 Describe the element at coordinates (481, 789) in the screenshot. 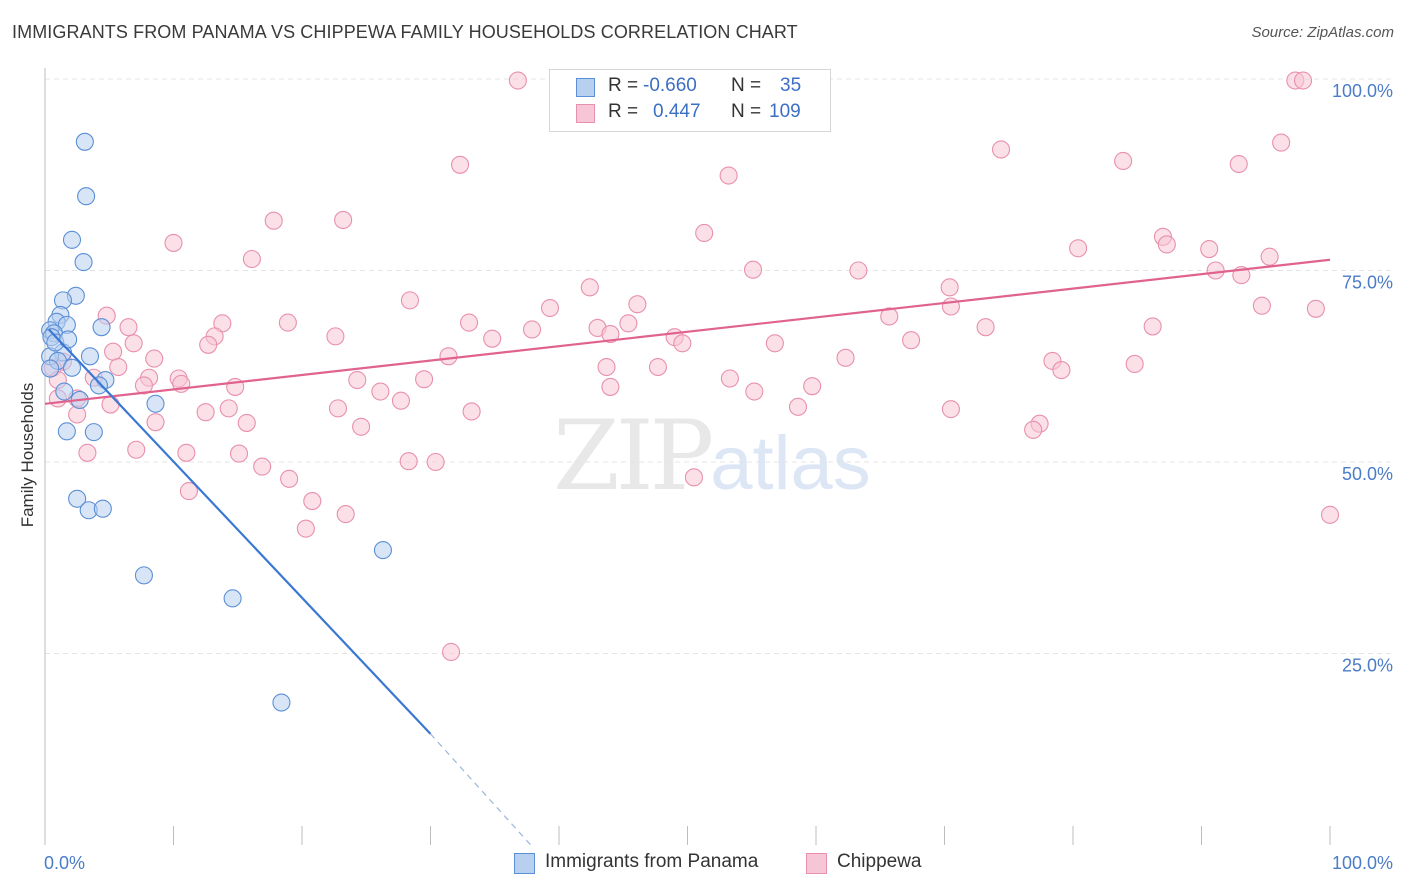

I see `panama-trend-extension` at that location.